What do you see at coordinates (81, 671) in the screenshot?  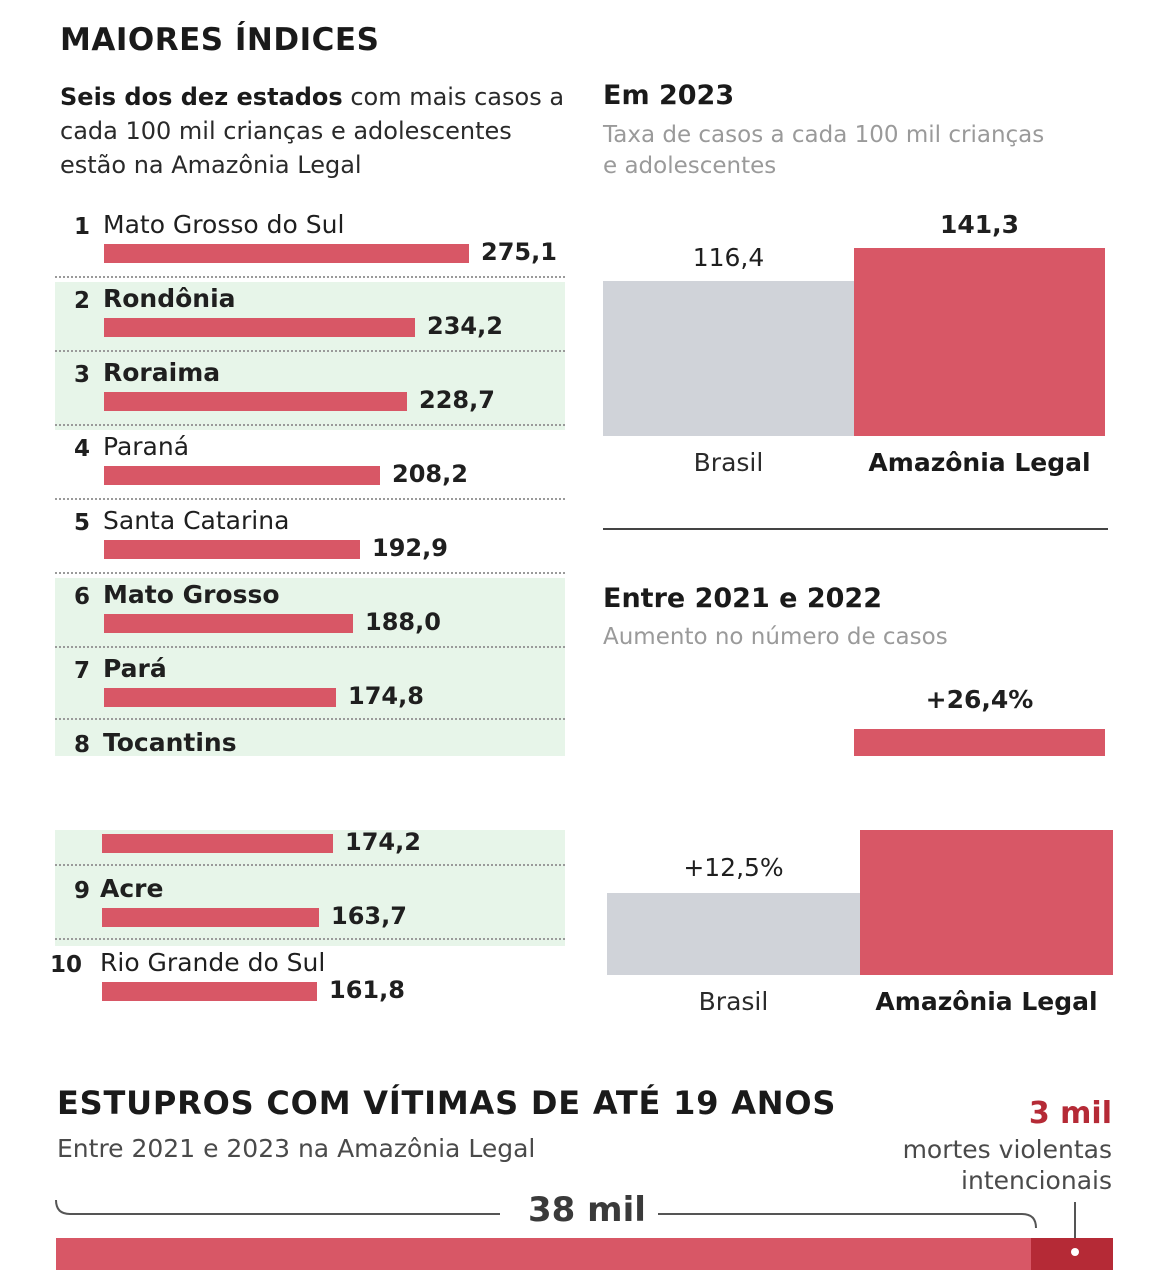 I see `state-rank: 7` at bounding box center [81, 671].